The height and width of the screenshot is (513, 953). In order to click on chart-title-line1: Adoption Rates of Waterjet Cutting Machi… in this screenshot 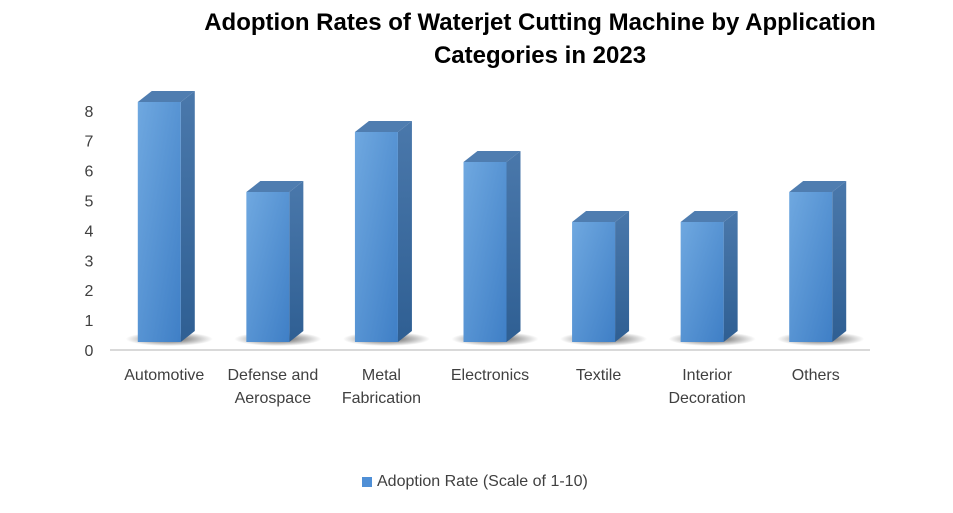, I will do `click(540, 22)`.